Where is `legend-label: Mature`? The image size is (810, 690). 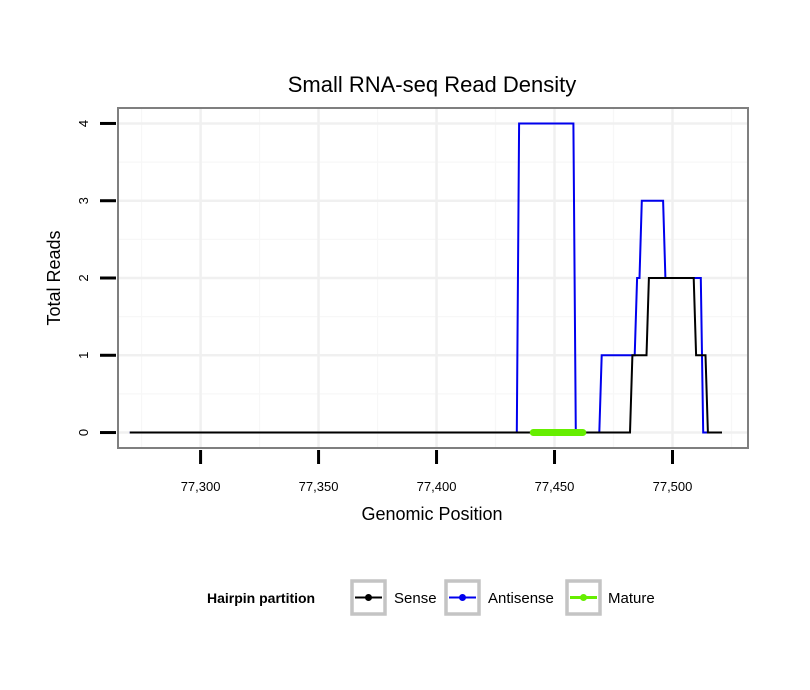
legend-label: Mature is located at coordinates (631, 598).